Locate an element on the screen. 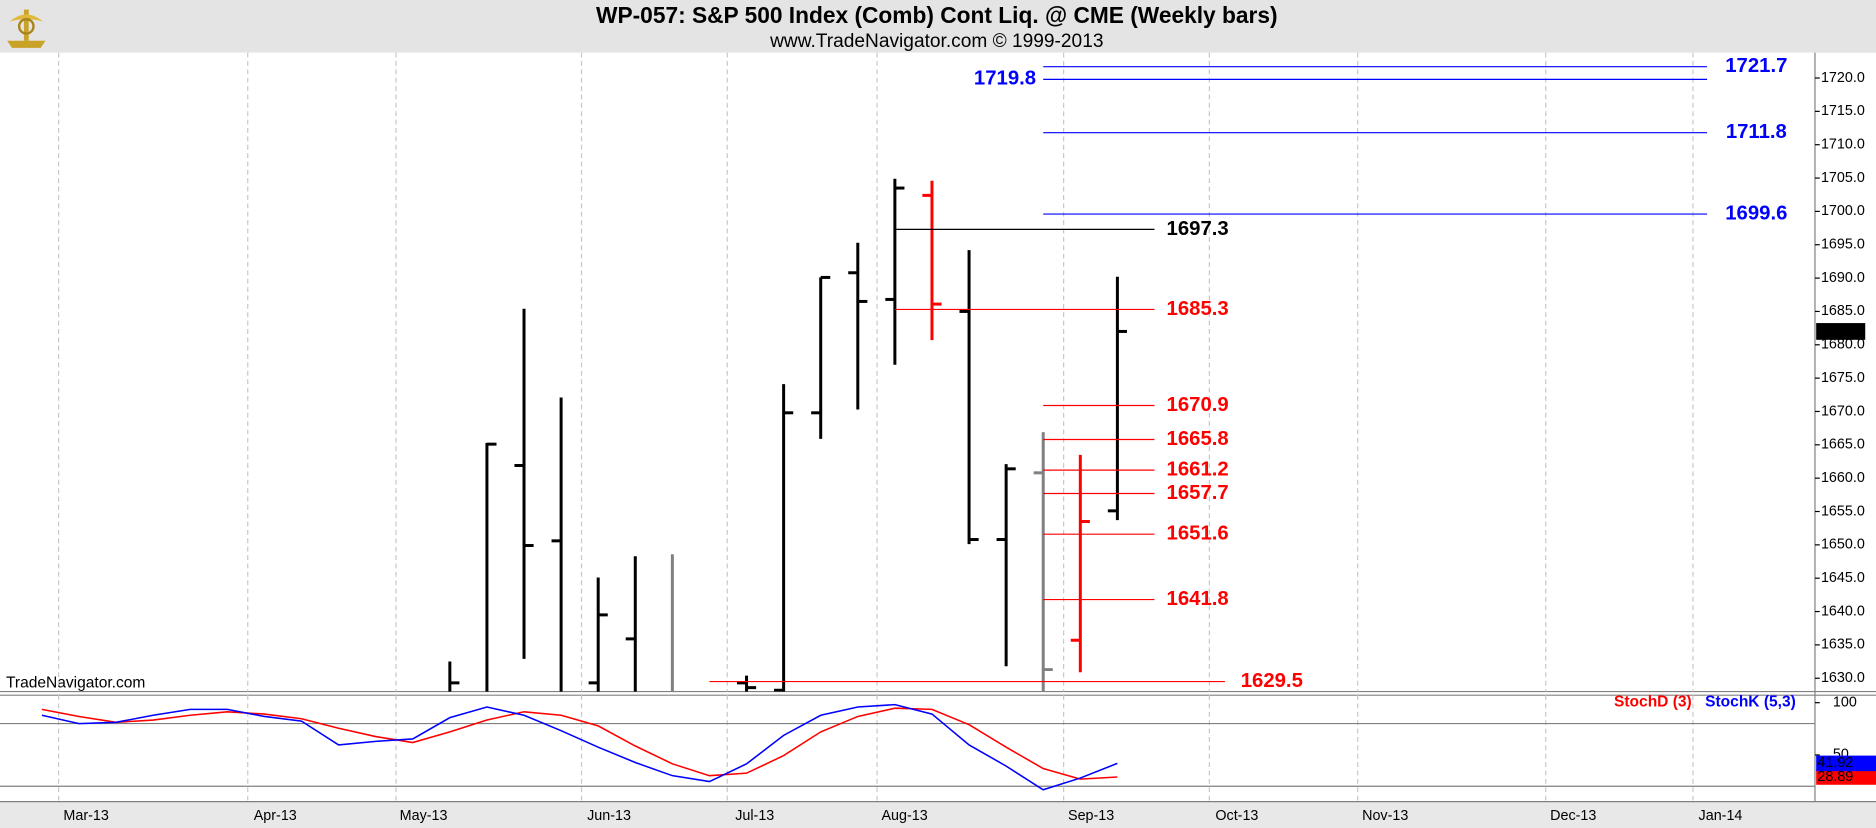 Image resolution: width=1876 pixels, height=828 pixels. legend-label: StochD (3) is located at coordinates (1653, 701).